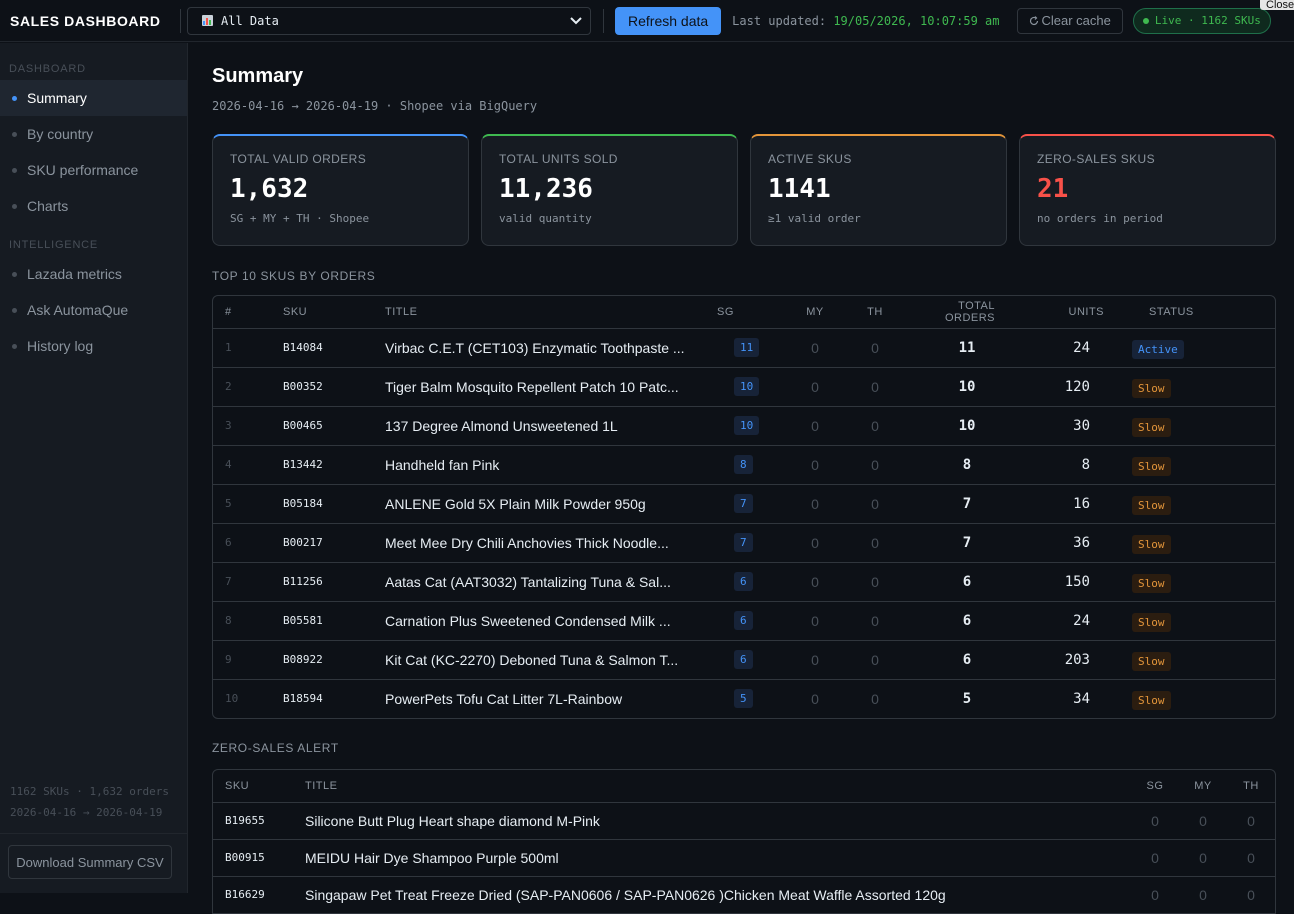 The height and width of the screenshot is (914, 1294). Describe the element at coordinates (90, 862) in the screenshot. I see `download-summary-csv-button: Download Summary CSV` at that location.